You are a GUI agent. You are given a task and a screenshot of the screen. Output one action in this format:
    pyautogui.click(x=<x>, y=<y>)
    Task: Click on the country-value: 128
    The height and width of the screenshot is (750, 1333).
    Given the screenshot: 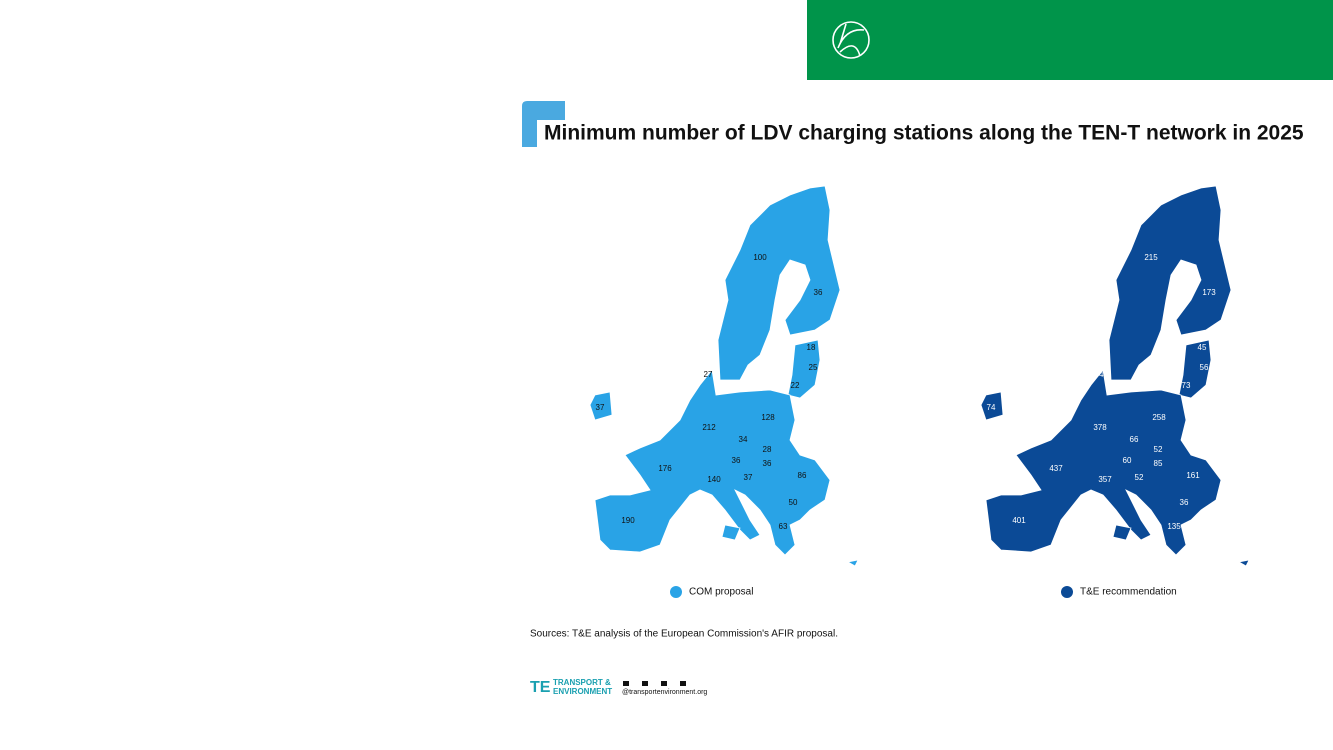 What is the action you would take?
    pyautogui.click(x=768, y=417)
    